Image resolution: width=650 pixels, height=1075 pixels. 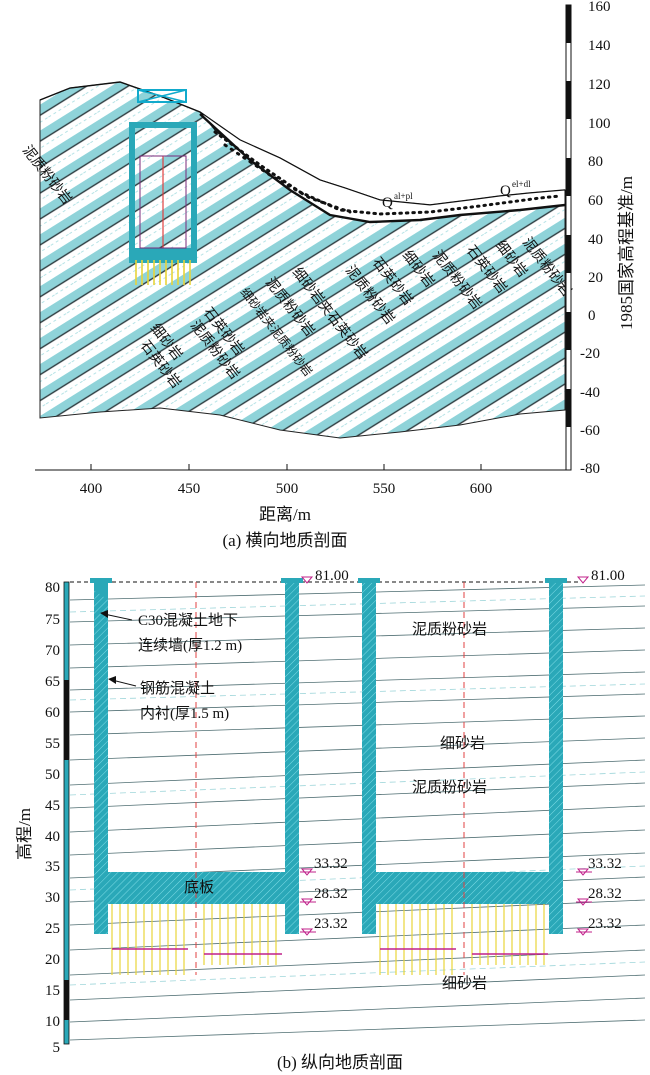 I want to click on y-tick-label: -80, so click(x=590, y=469).